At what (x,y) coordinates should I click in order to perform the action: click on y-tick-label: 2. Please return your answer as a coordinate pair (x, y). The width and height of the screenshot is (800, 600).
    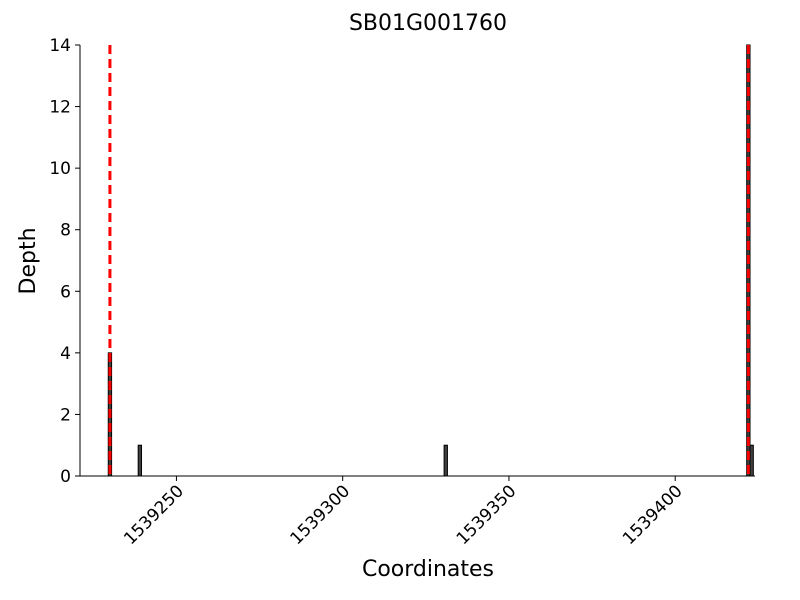
    Looking at the image, I should click on (65, 415).